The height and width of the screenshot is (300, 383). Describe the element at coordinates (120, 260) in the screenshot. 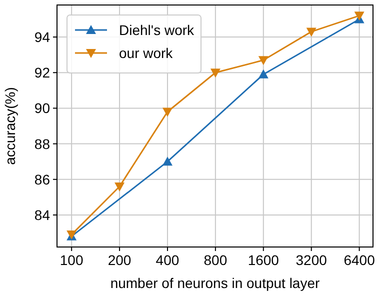

I see `x-tick-label: 200` at that location.